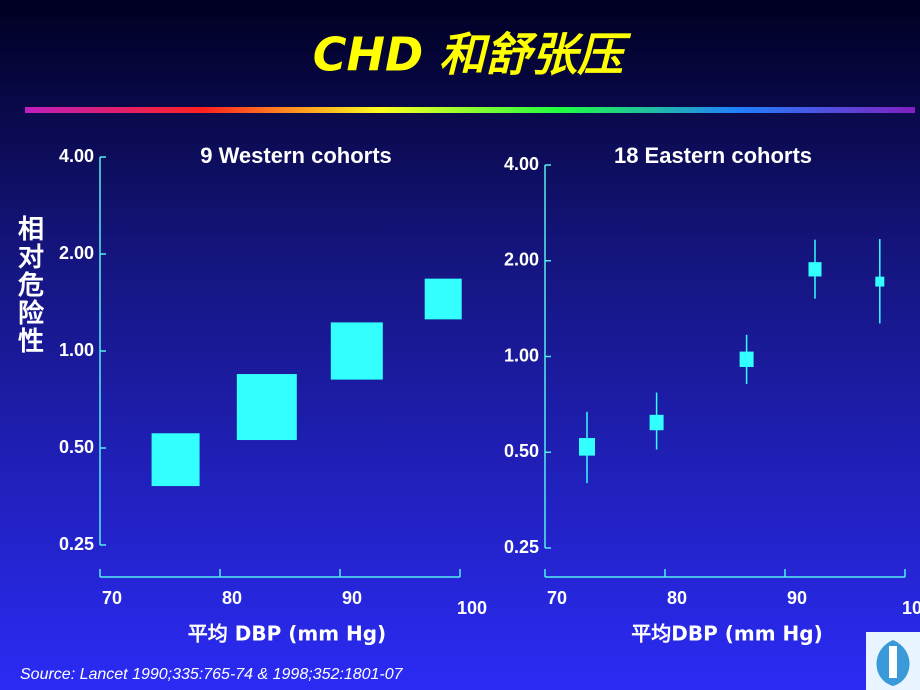  Describe the element at coordinates (472, 55) in the screenshot. I see `slide-title: CHD 和舒张压` at that location.